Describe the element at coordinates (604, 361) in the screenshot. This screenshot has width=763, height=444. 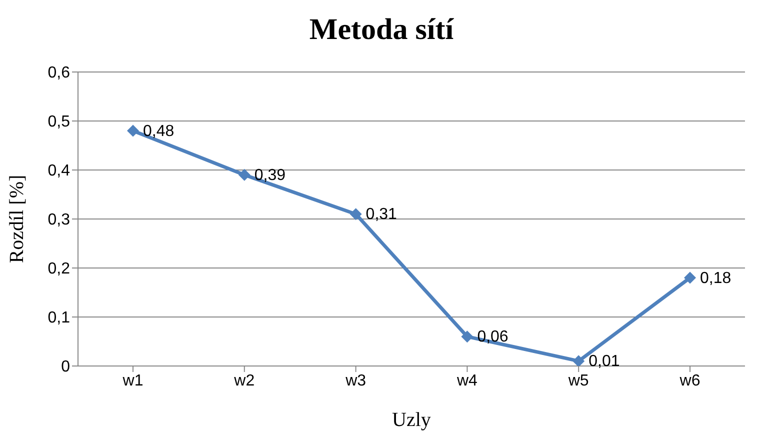
I see `data-label: 0,01` at that location.